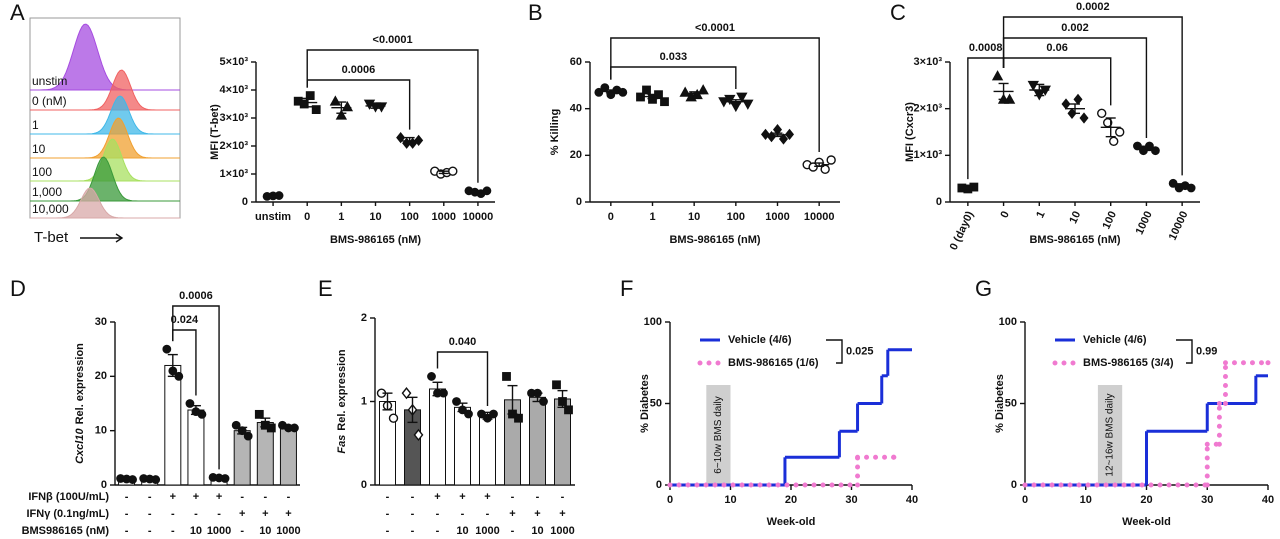 The width and height of the screenshot is (1280, 539). Describe the element at coordinates (555, 132) in the screenshot. I see `y-axis-label: % Killing` at that location.